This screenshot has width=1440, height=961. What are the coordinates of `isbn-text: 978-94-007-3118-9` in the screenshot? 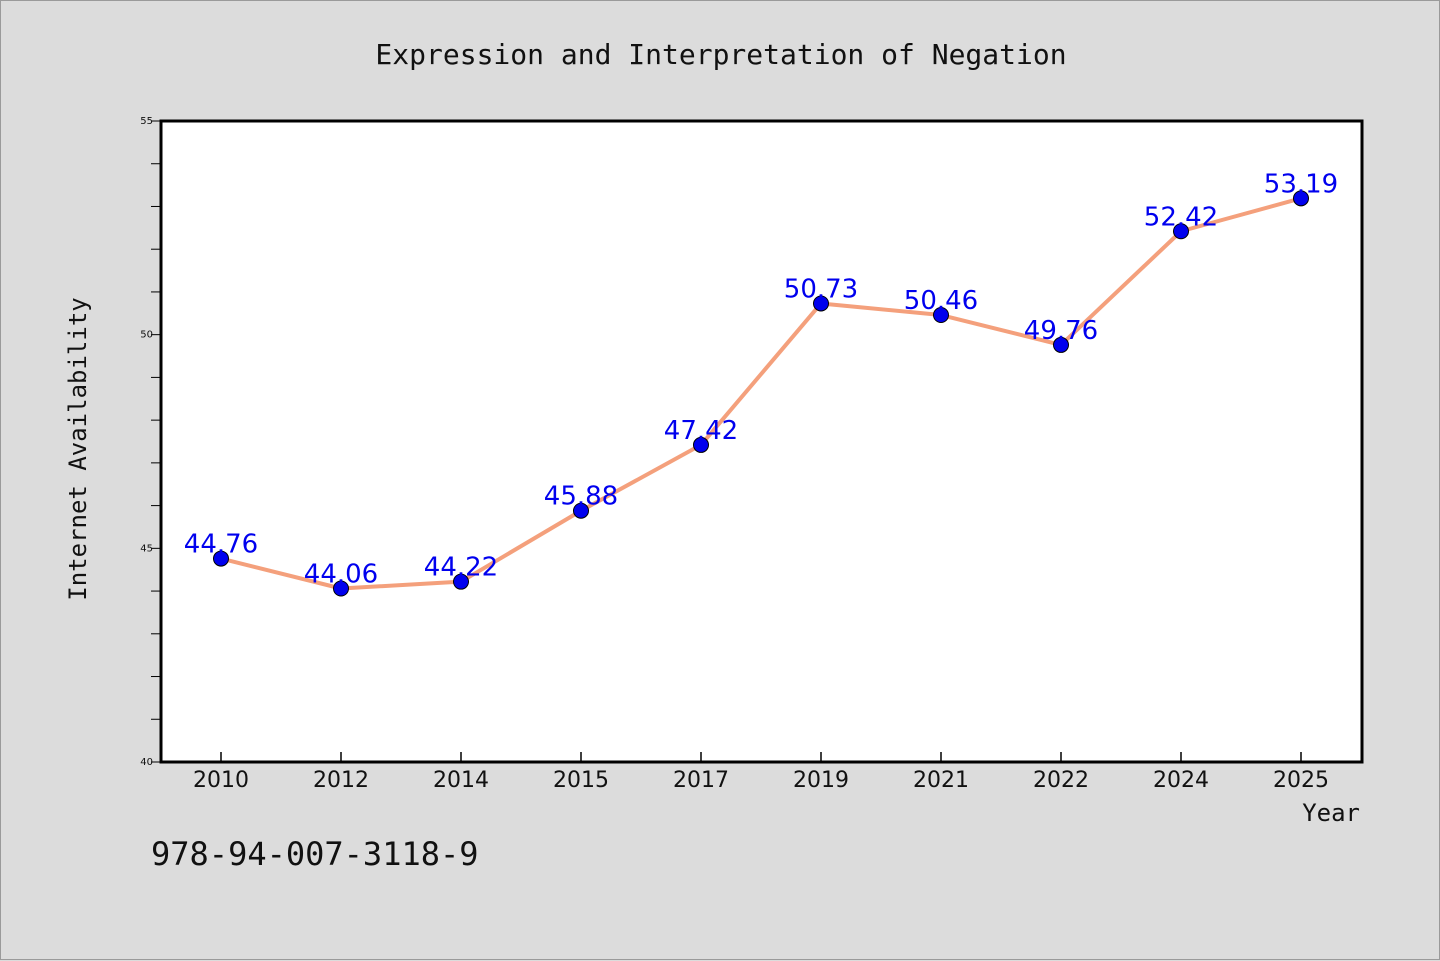 It's located at (315, 854).